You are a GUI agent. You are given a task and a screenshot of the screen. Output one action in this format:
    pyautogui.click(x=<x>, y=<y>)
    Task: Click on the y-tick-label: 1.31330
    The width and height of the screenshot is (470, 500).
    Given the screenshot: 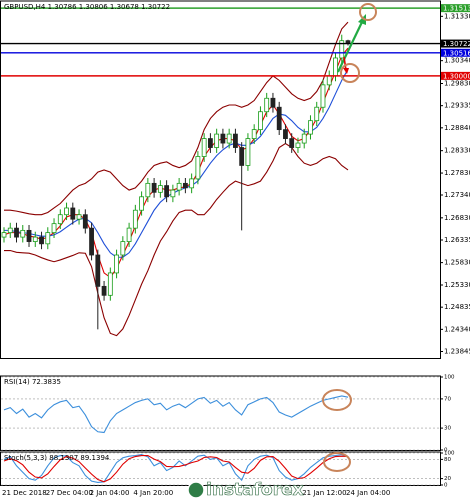 What is the action you would take?
    pyautogui.click(x=457, y=16)
    